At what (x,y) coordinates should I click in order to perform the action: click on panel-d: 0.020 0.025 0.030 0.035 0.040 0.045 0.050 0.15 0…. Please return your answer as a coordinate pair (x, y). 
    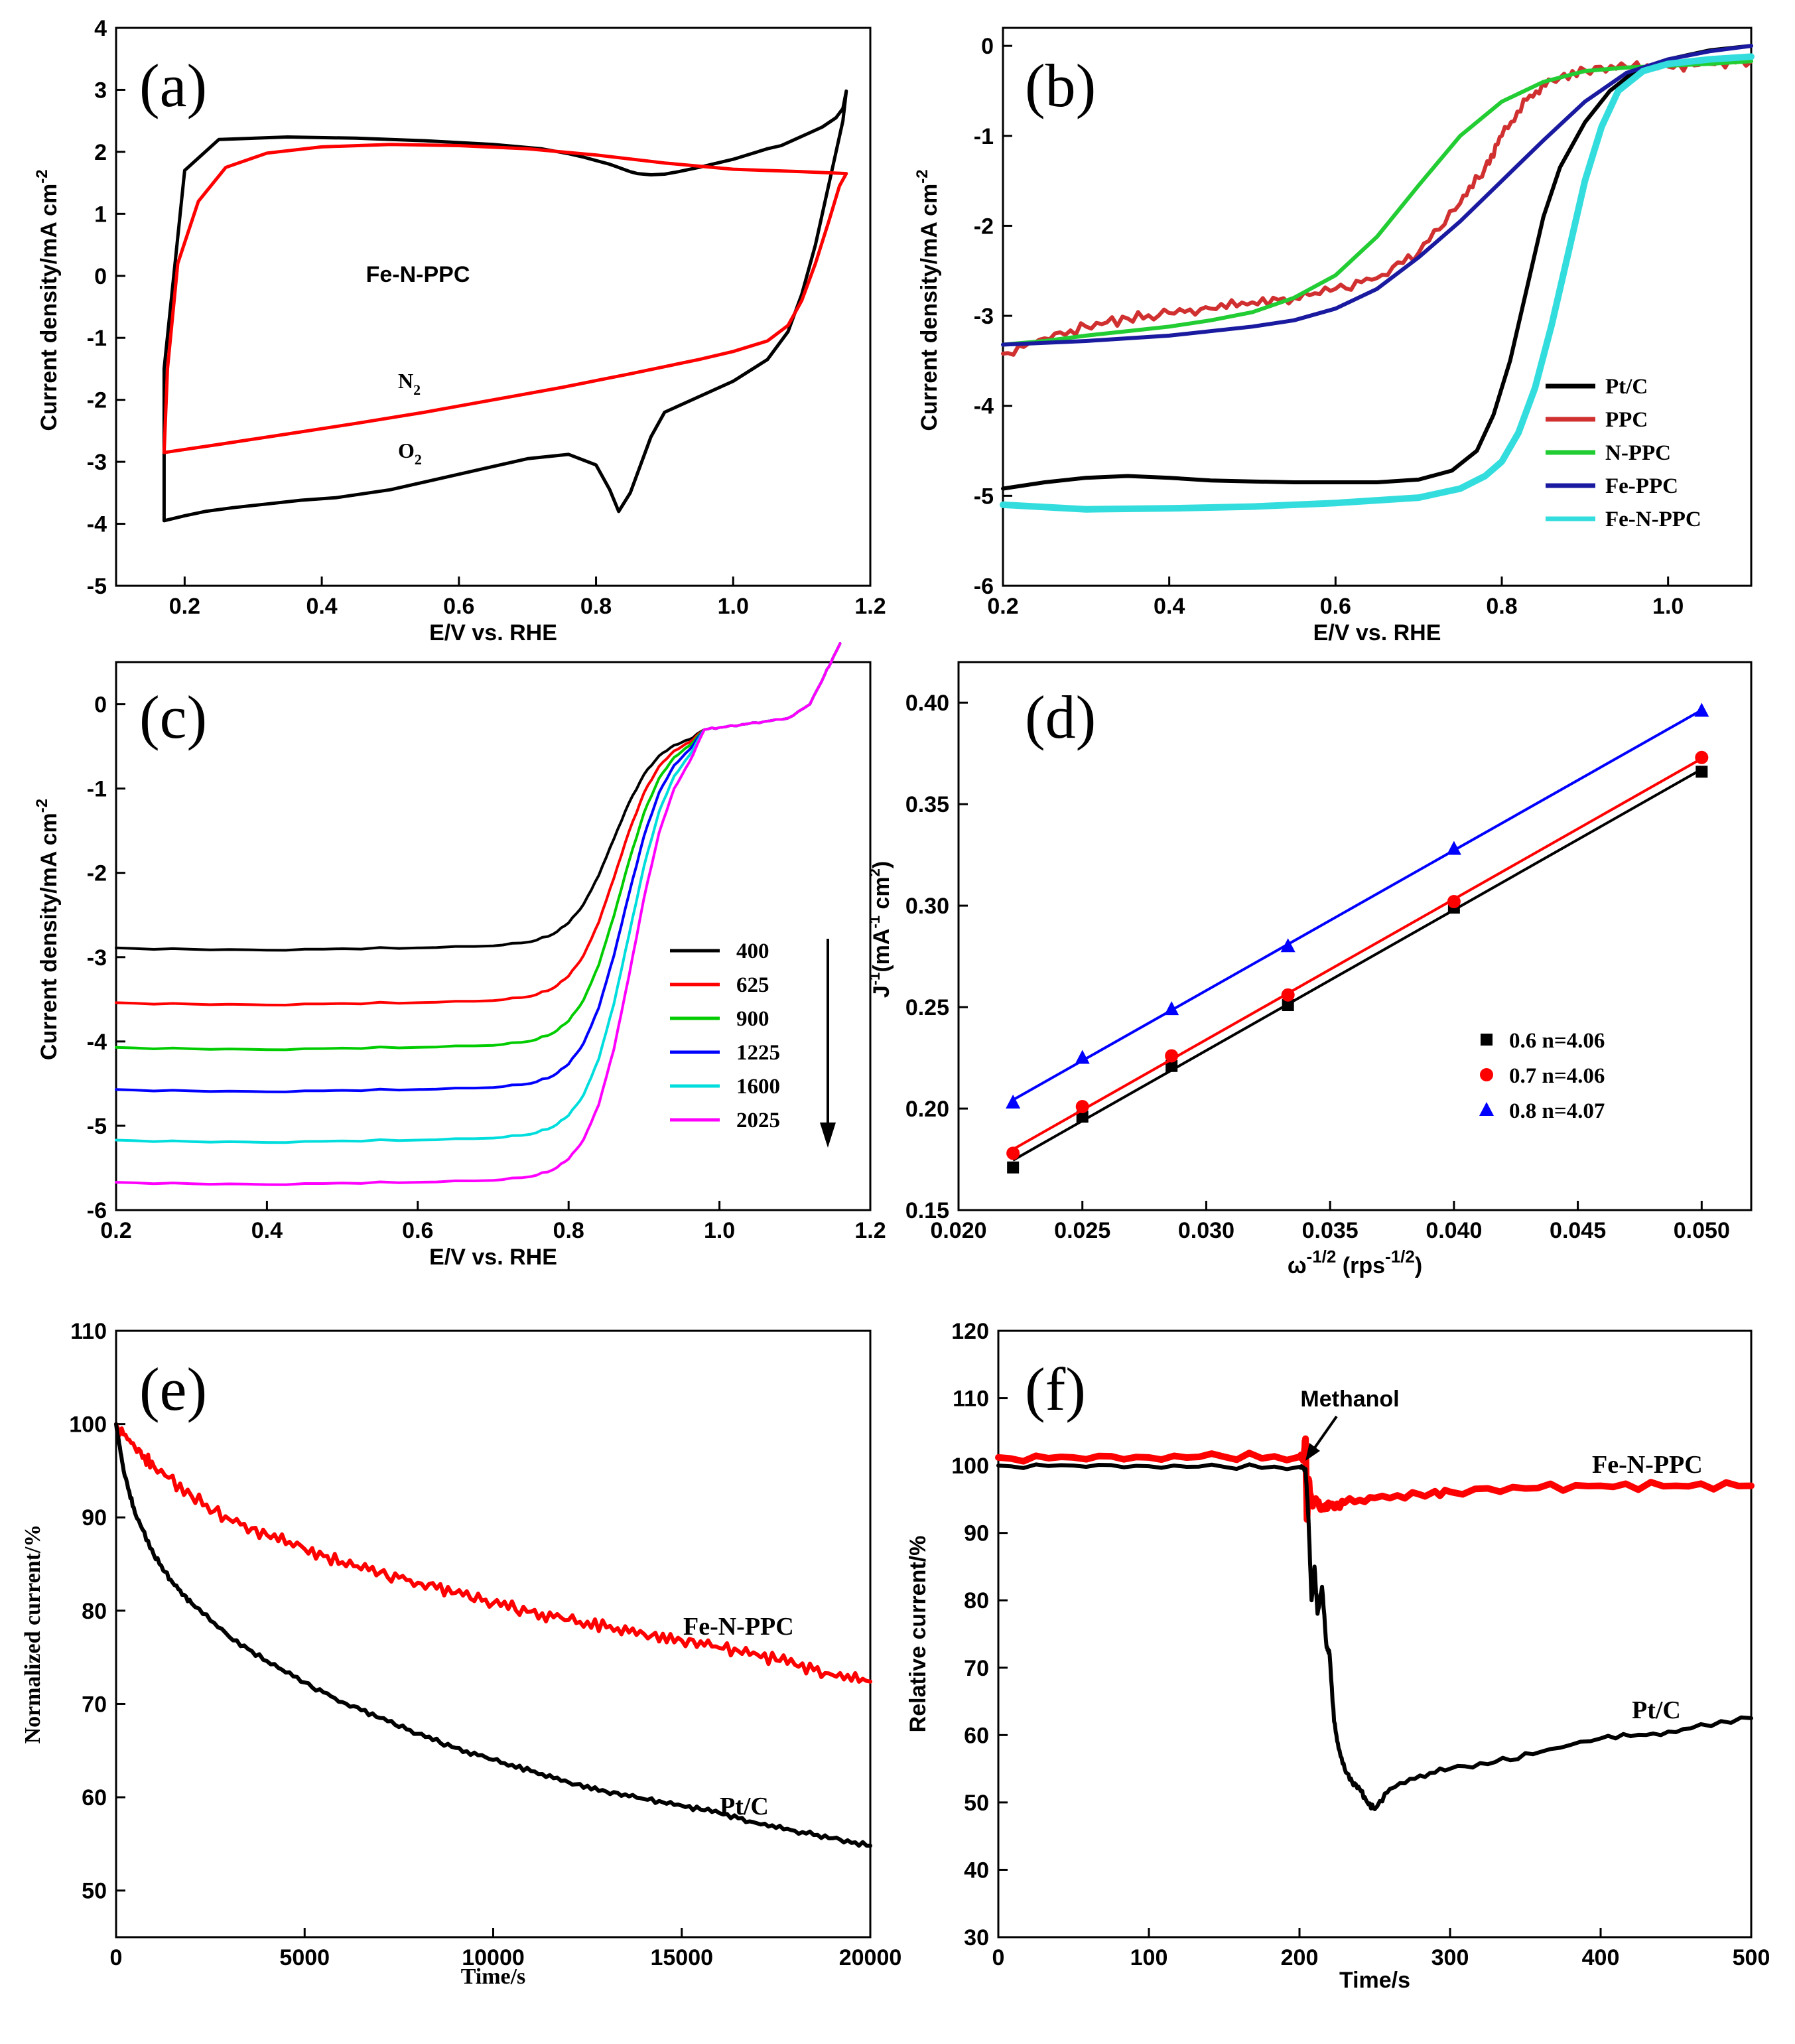
    Looking at the image, I should click on (1309, 969).